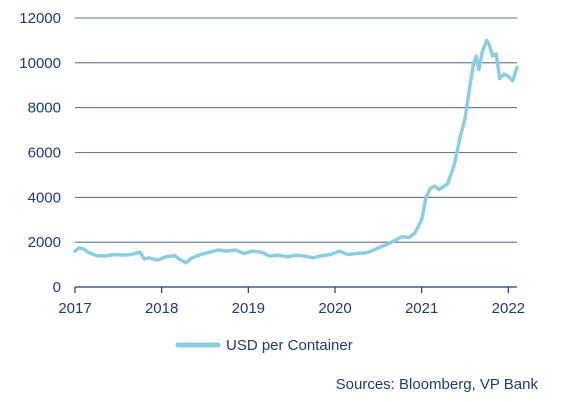 The width and height of the screenshot is (562, 402). I want to click on y-axis-tick-labels: 0 2000 4000 6000 8000 10000 12000, so click(40, 153).